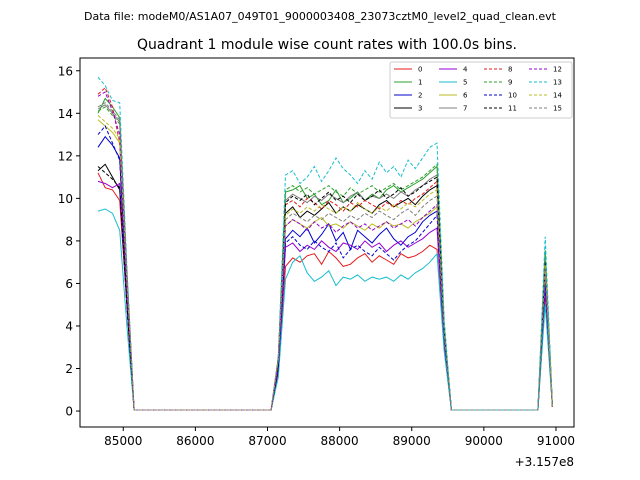 The image size is (640, 480). I want to click on legend-label-8: 8, so click(510, 70).